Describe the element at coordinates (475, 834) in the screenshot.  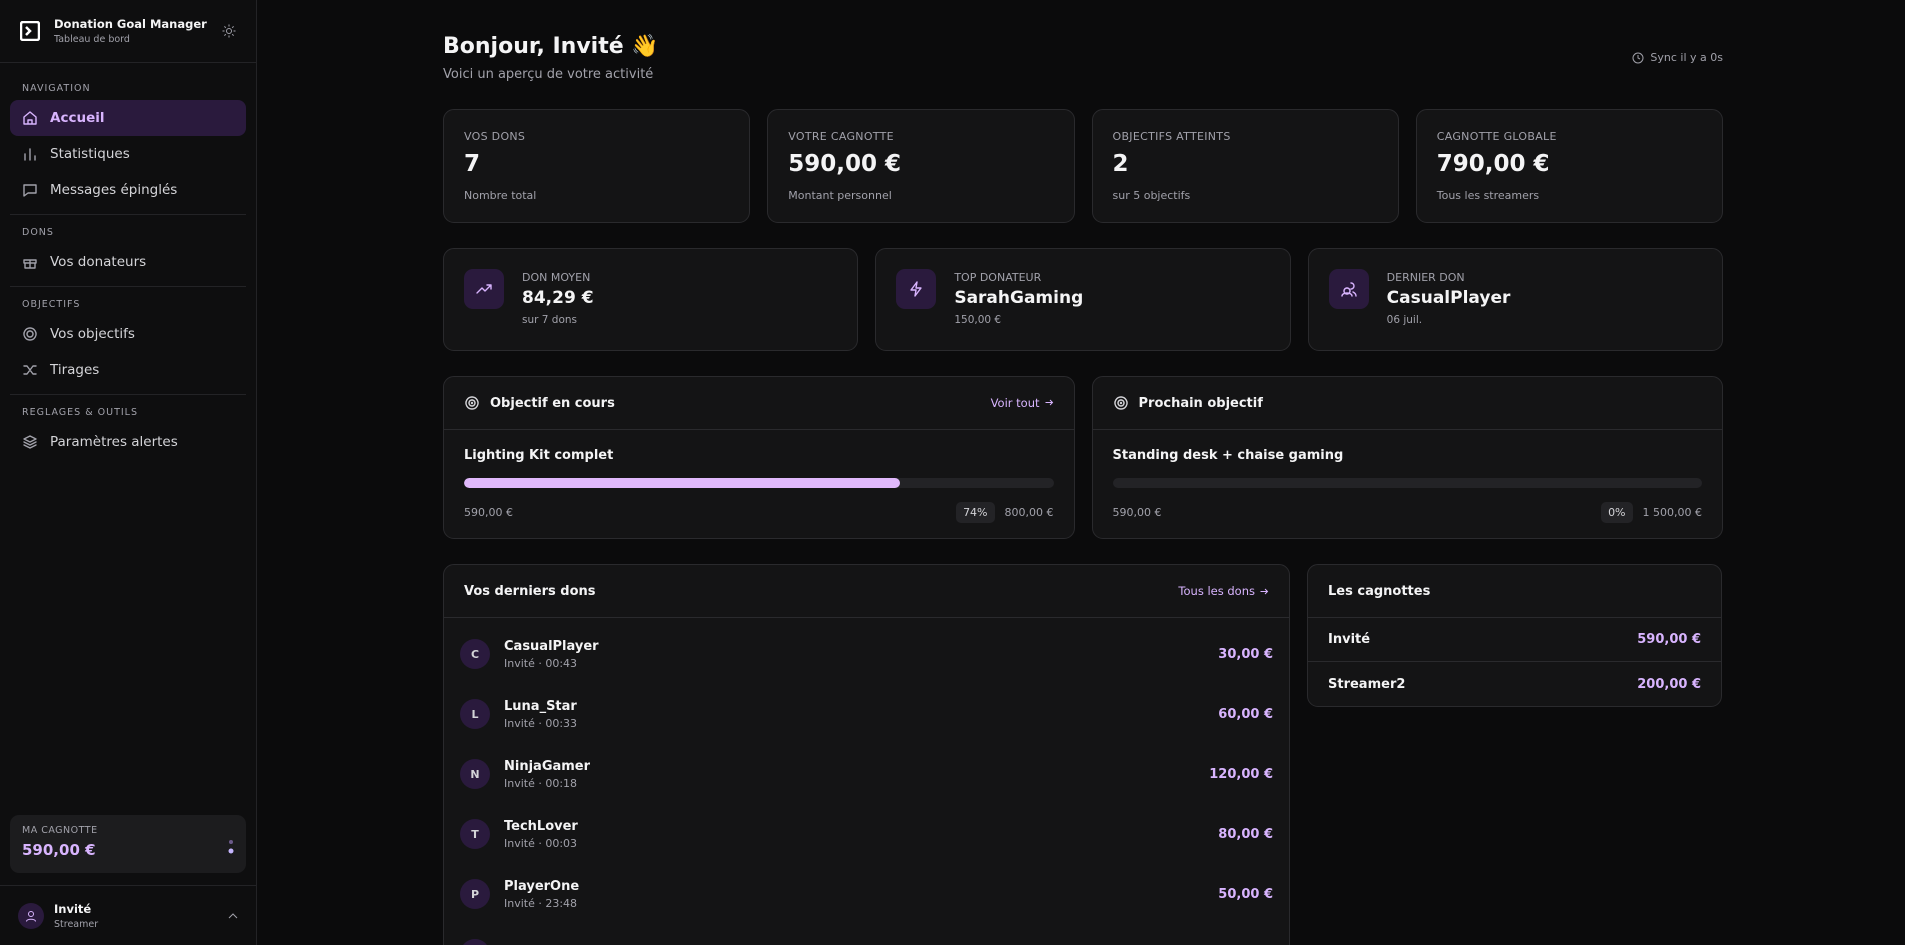
I see `donor-initial: T` at that location.